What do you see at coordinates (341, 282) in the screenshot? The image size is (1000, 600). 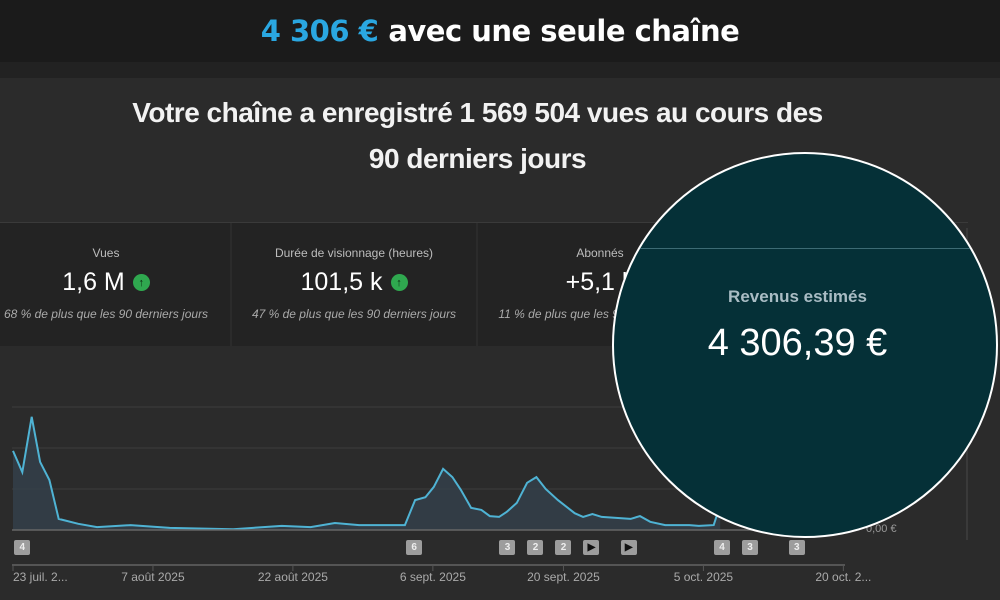 I see `metric-value: 101,5 k` at bounding box center [341, 282].